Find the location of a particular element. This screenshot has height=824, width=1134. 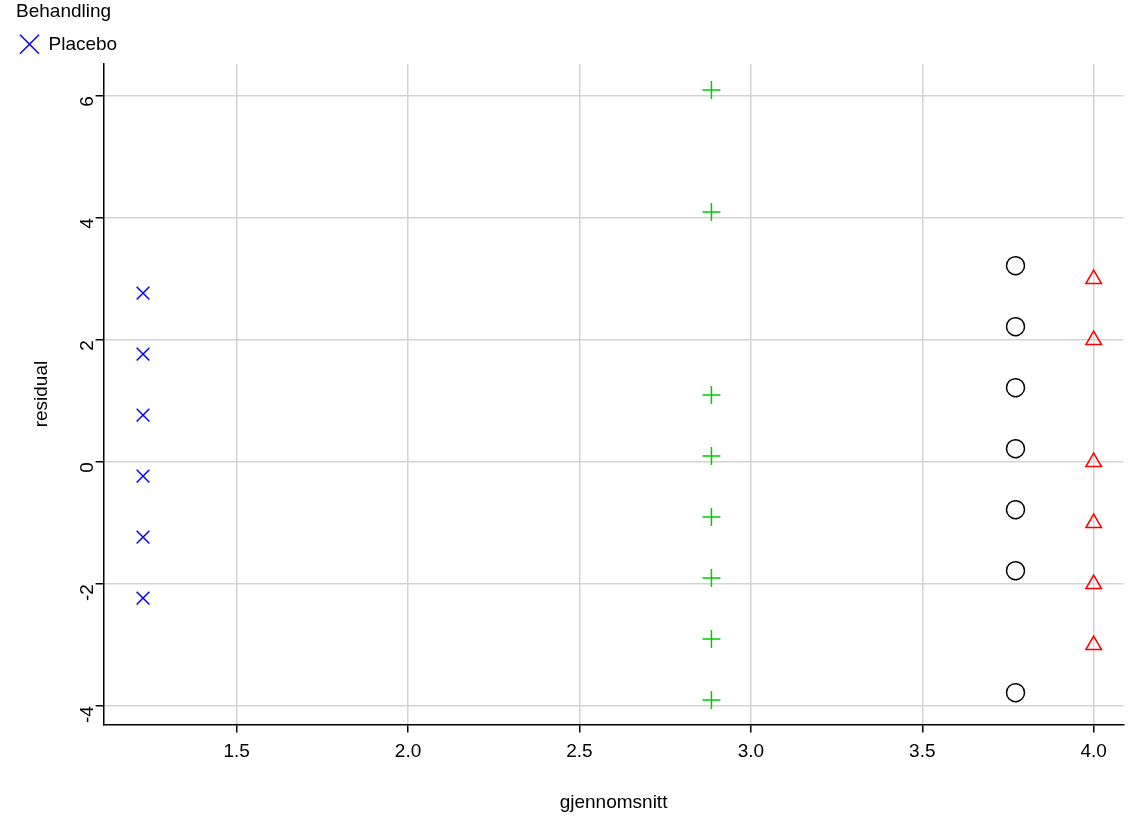

x-tick-label: 3.0 is located at coordinates (751, 751).